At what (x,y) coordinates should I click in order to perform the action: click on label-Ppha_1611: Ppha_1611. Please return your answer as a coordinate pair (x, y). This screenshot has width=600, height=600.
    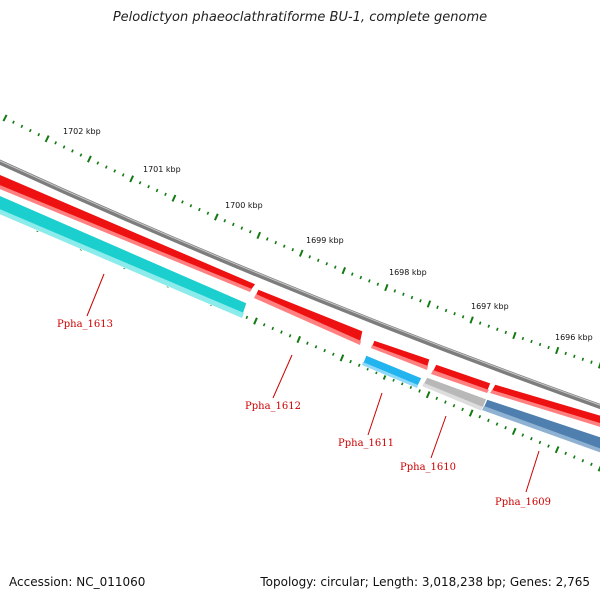
    Looking at the image, I should click on (366, 443).